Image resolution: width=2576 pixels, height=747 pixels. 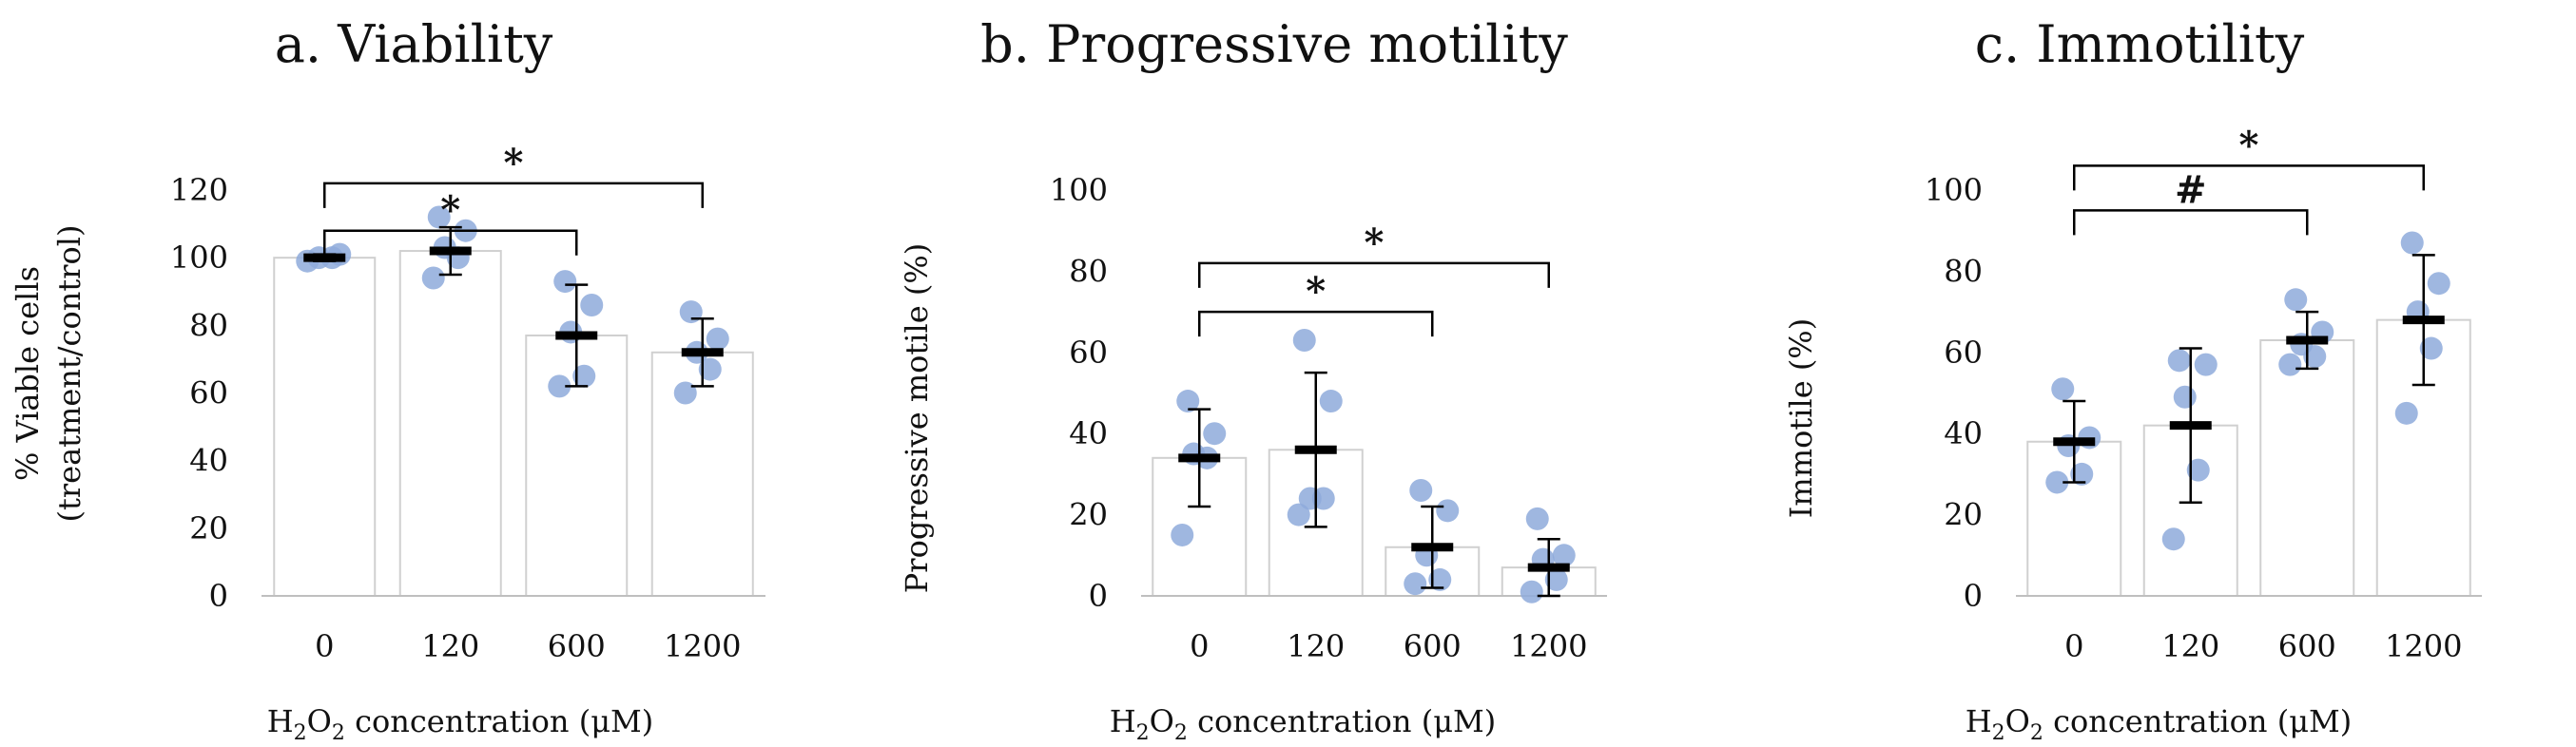 What do you see at coordinates (1088, 271) in the screenshot?
I see `y-tick-label-b-4: 80` at bounding box center [1088, 271].